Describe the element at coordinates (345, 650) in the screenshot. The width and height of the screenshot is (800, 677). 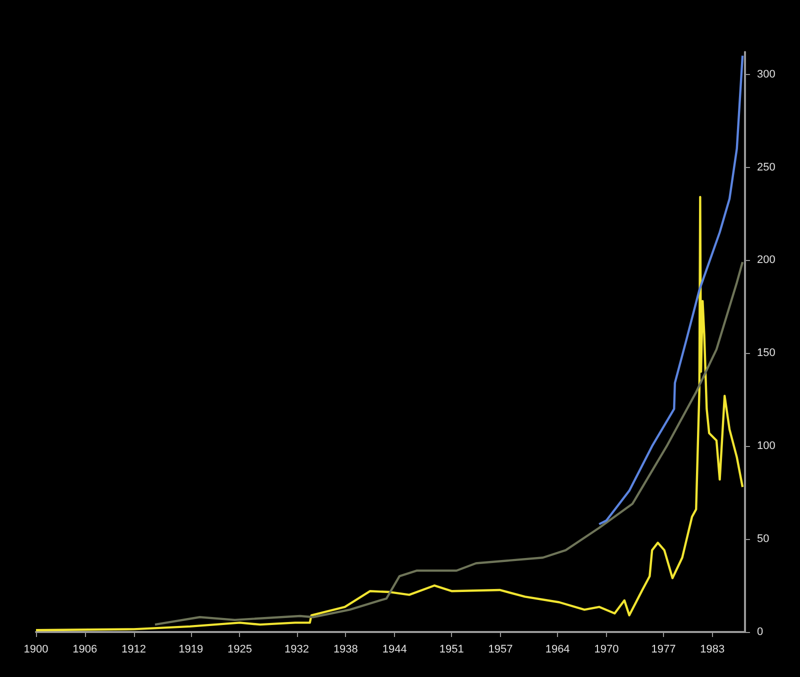
I see `x-tick-label: 1938` at that location.